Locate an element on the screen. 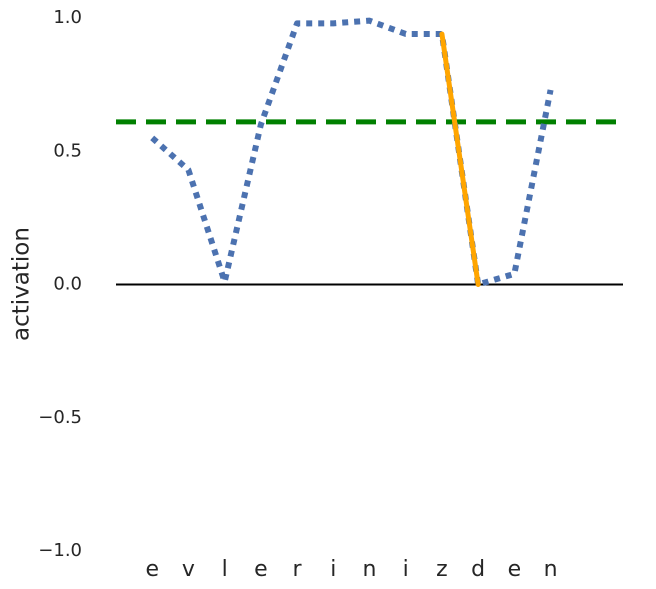 This screenshot has width=656, height=589. series-line is located at coordinates (460, 159).